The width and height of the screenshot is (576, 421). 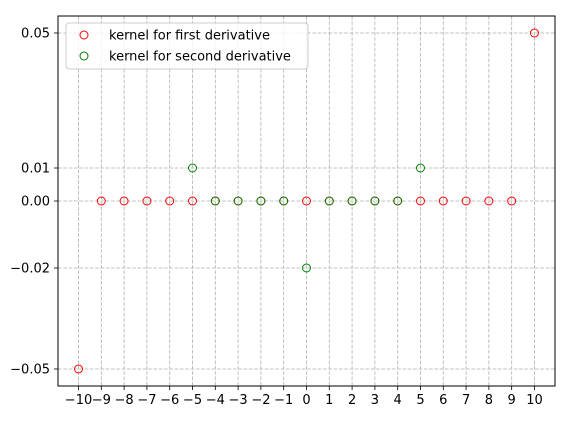 What do you see at coordinates (30, 269) in the screenshot?
I see `y-tick-label: −0.02` at bounding box center [30, 269].